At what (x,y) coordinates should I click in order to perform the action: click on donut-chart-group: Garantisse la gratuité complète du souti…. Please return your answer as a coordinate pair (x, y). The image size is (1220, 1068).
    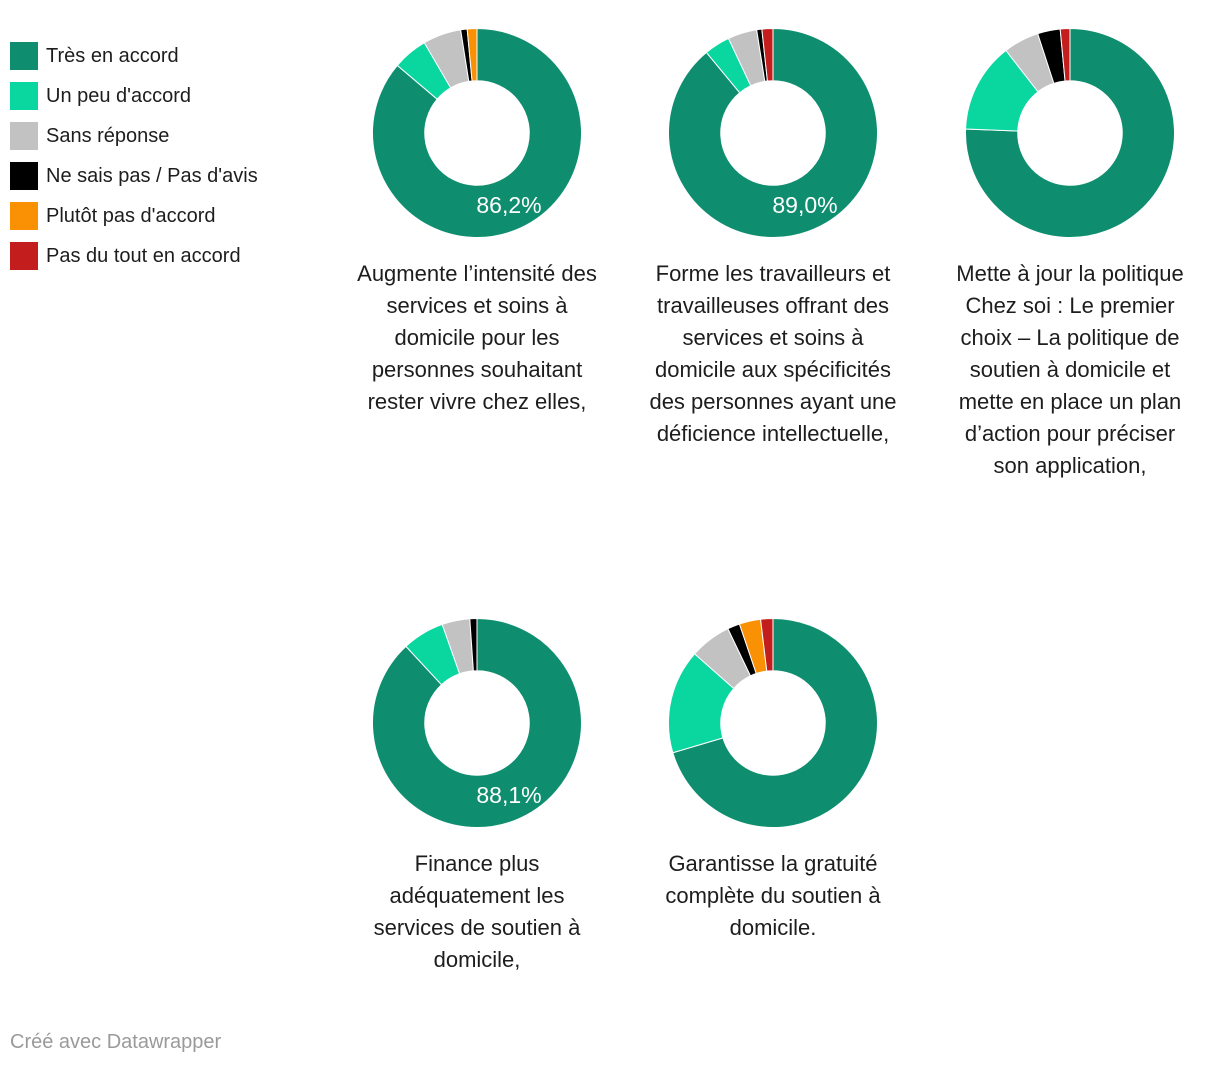
    Looking at the image, I should click on (773, 781).